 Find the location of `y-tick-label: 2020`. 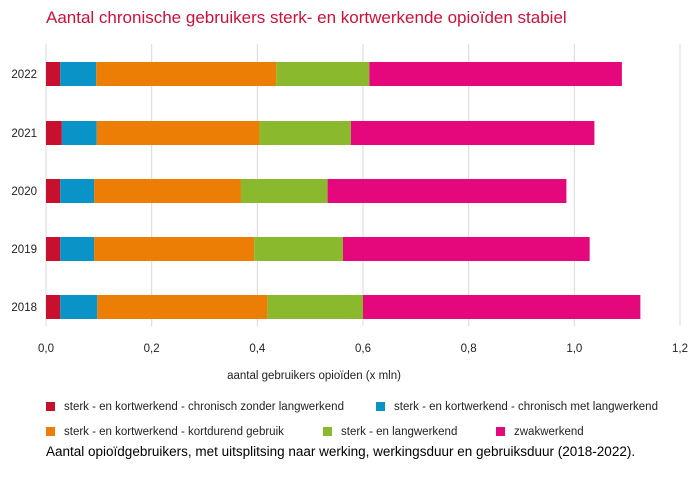

y-tick-label: 2020 is located at coordinates (24, 192).